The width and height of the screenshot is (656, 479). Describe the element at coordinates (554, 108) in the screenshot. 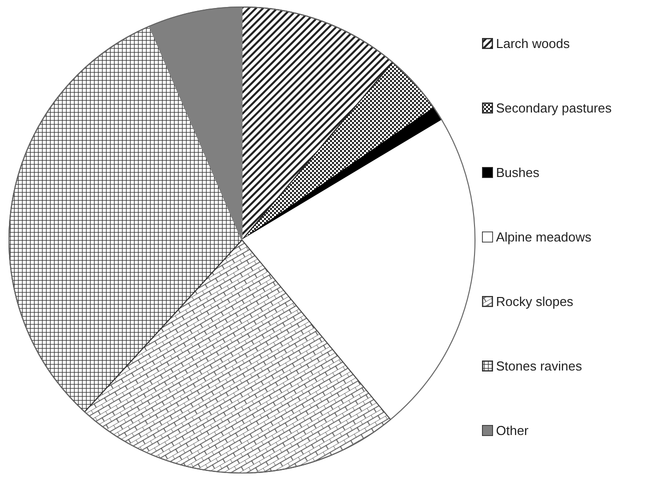

I see `legend-label: Secondary pastures` at that location.